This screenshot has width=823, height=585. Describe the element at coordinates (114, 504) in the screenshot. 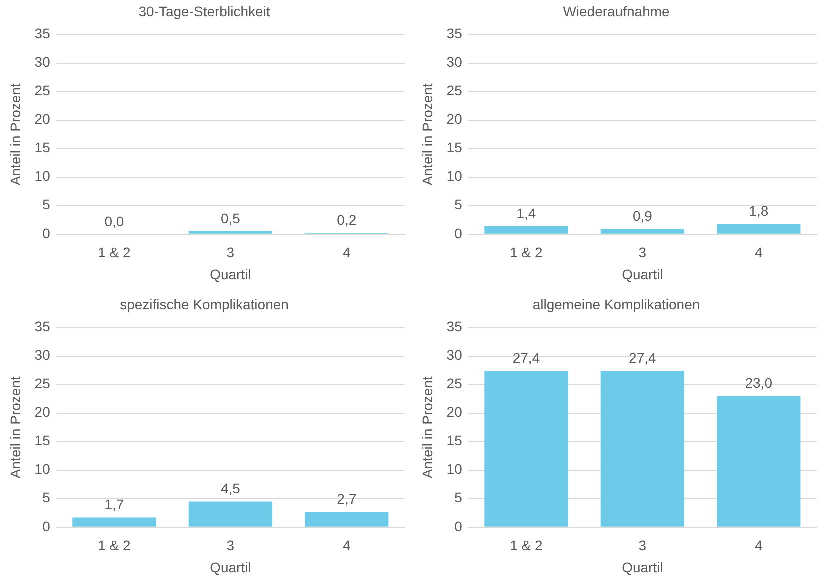

I see `data-label: 1,7` at that location.